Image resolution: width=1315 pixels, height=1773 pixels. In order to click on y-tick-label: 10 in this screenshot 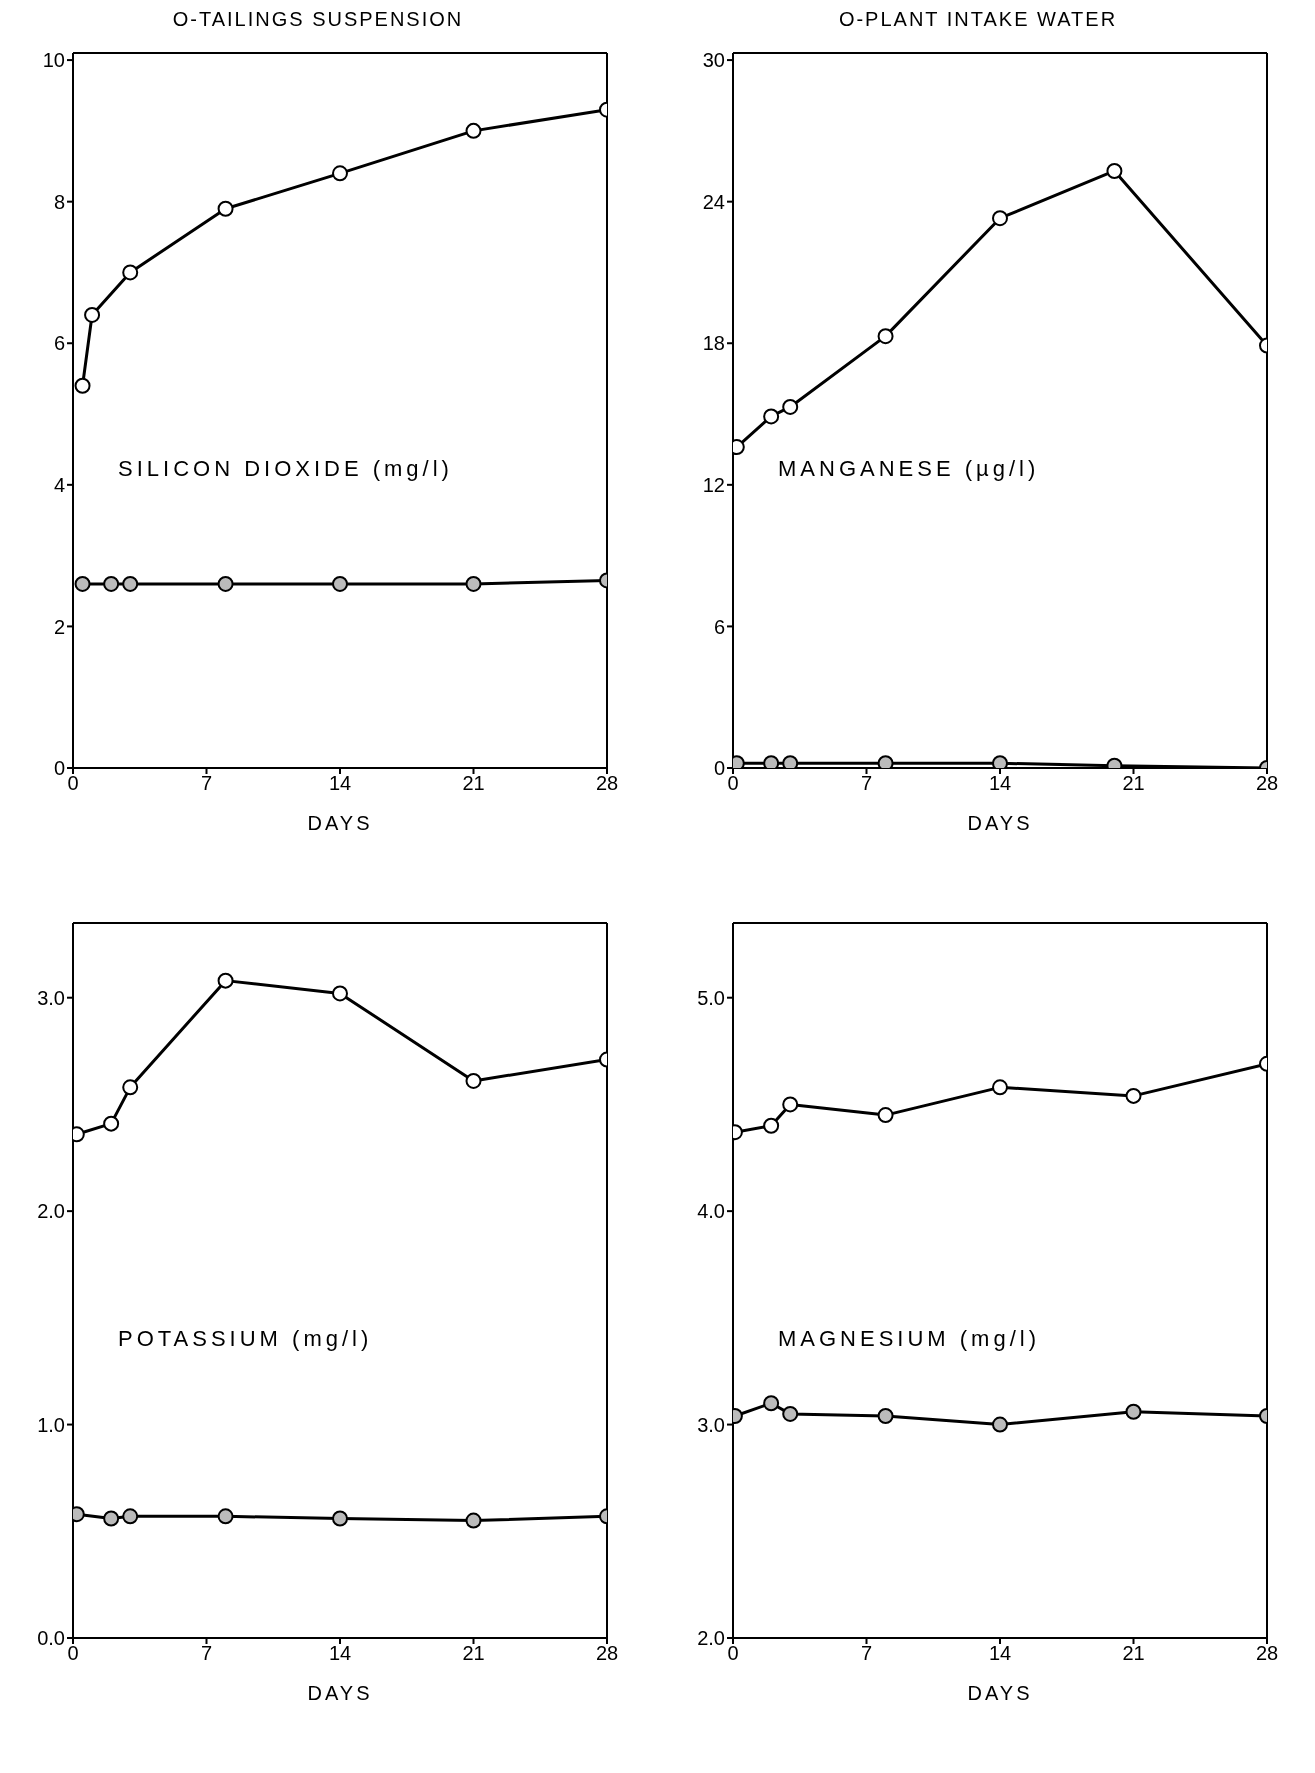, I will do `click(53, 60)`.